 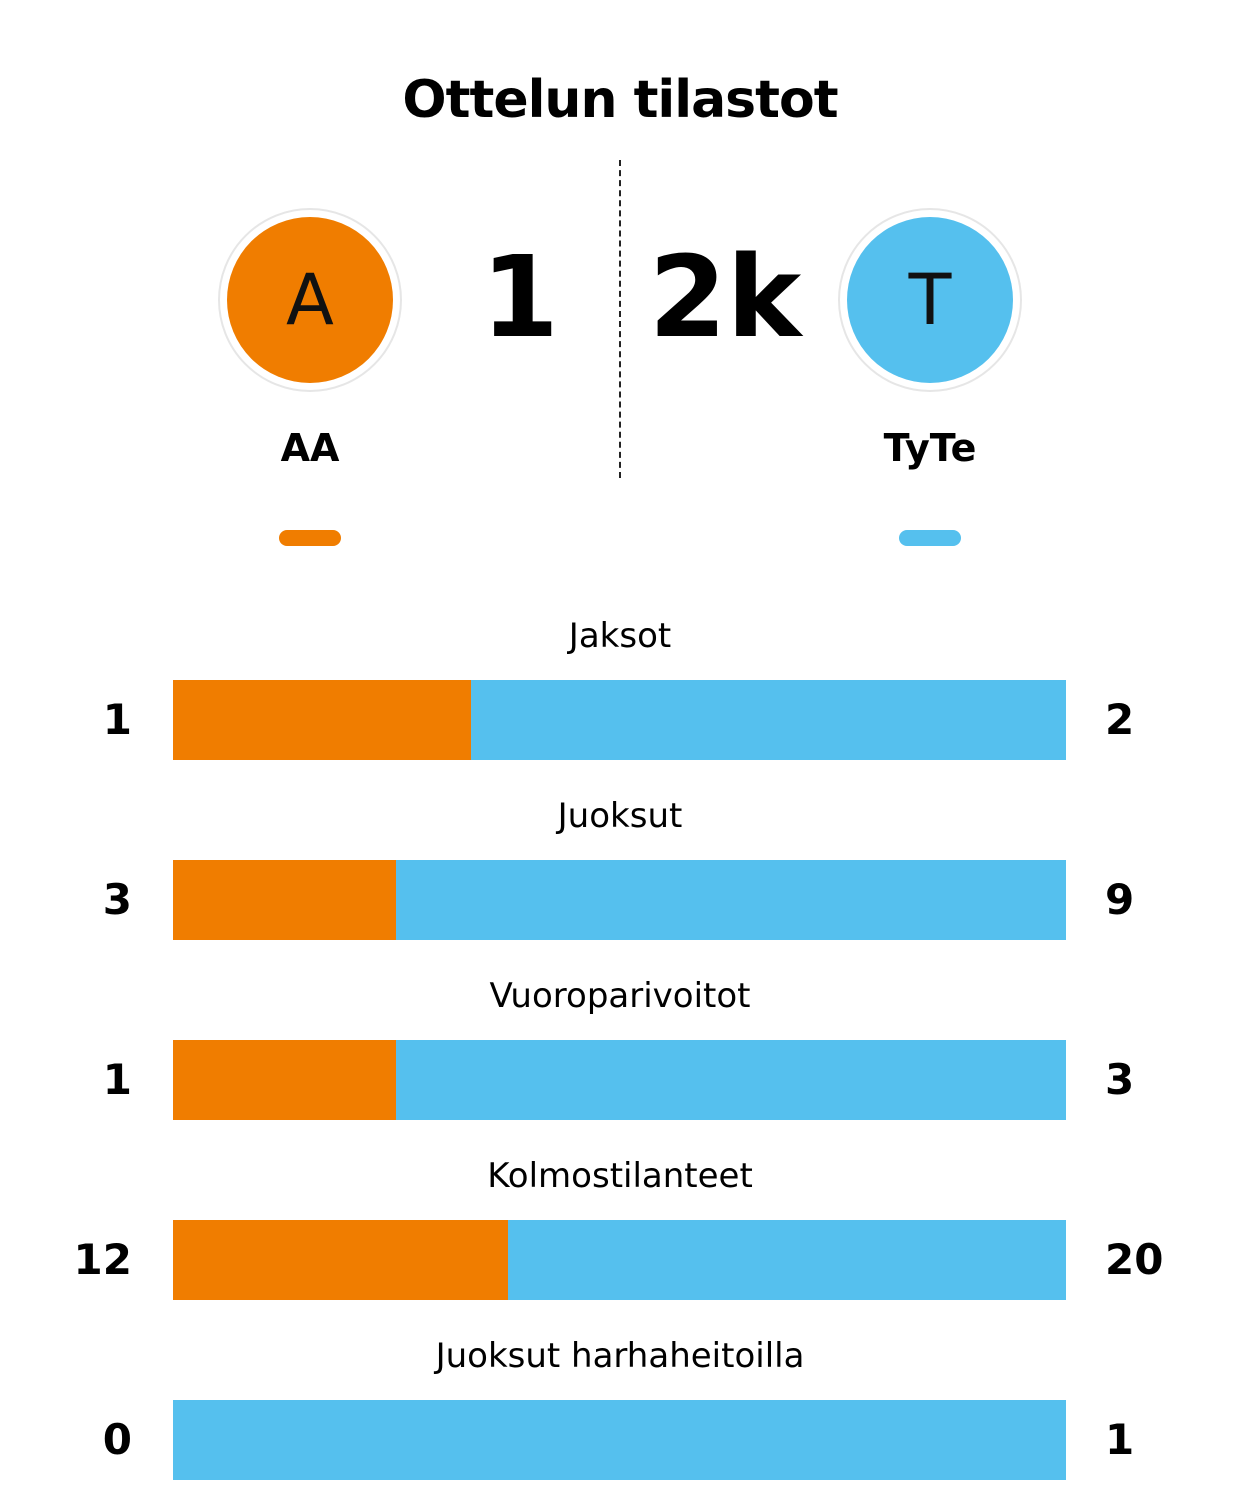 I want to click on stat-value-home: 0, so click(x=117, y=1439).